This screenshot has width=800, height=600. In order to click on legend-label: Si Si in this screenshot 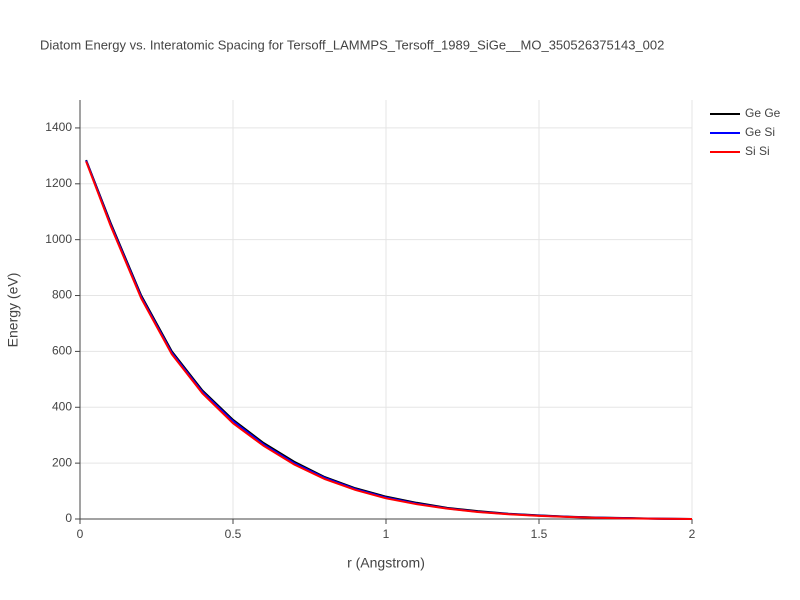, I will do `click(757, 151)`.